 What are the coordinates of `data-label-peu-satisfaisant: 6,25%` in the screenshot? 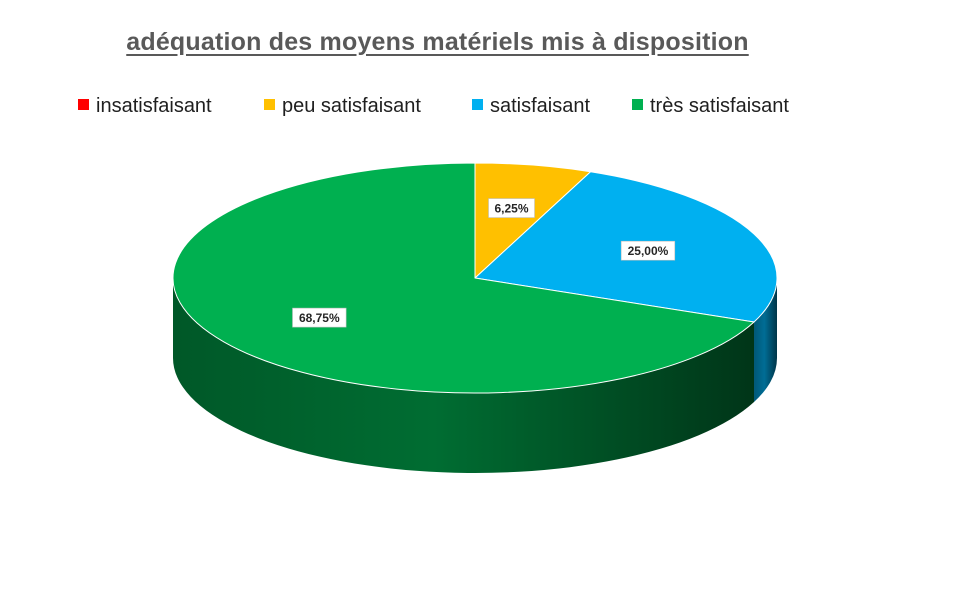 It's located at (511, 208).